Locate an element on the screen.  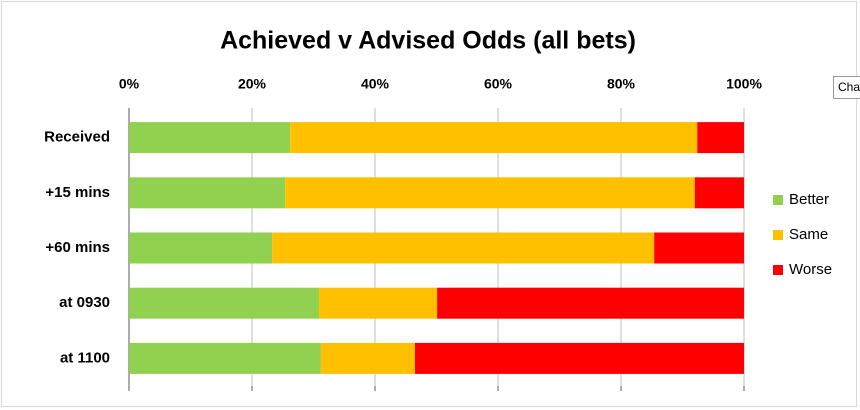
y-tick-label: +60 mins is located at coordinates (77, 247).